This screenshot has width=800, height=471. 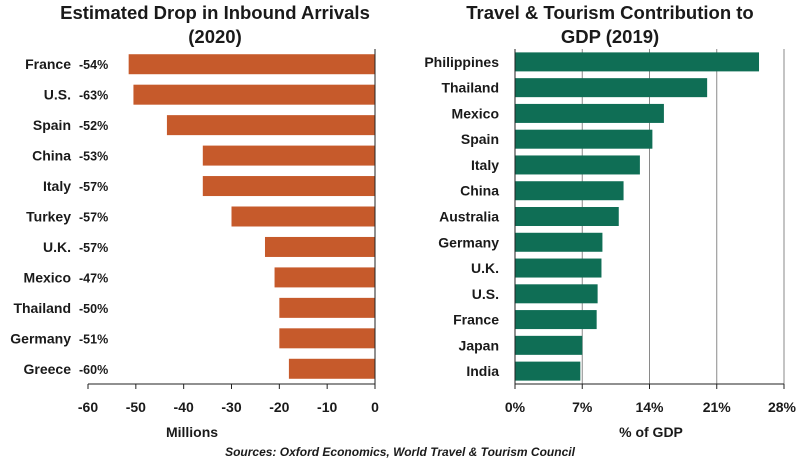 What do you see at coordinates (475, 113) in the screenshot?
I see `right-category-label: Mexico` at bounding box center [475, 113].